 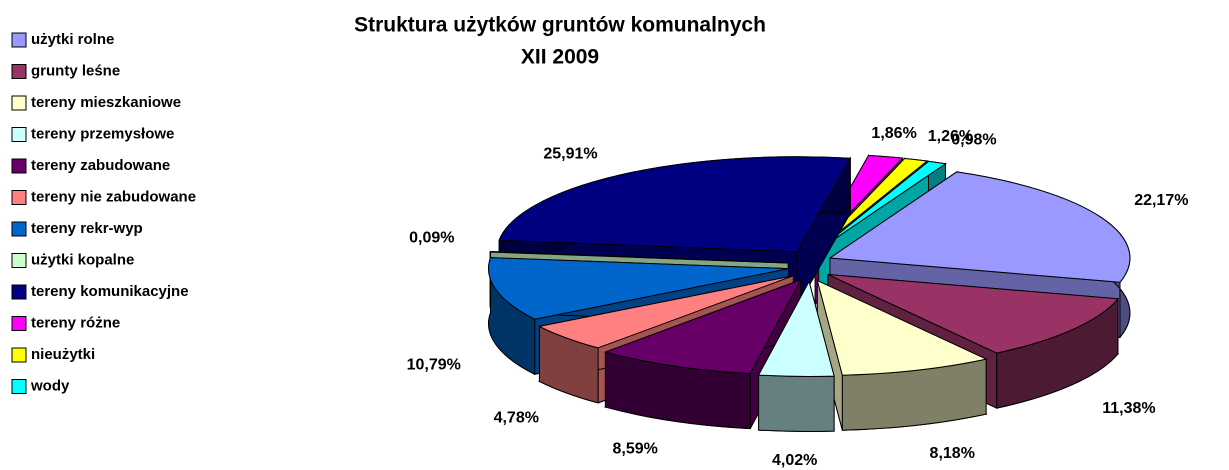 I want to click on chart-title: Struktura użytków gruntów komunalnych, so click(x=560, y=25).